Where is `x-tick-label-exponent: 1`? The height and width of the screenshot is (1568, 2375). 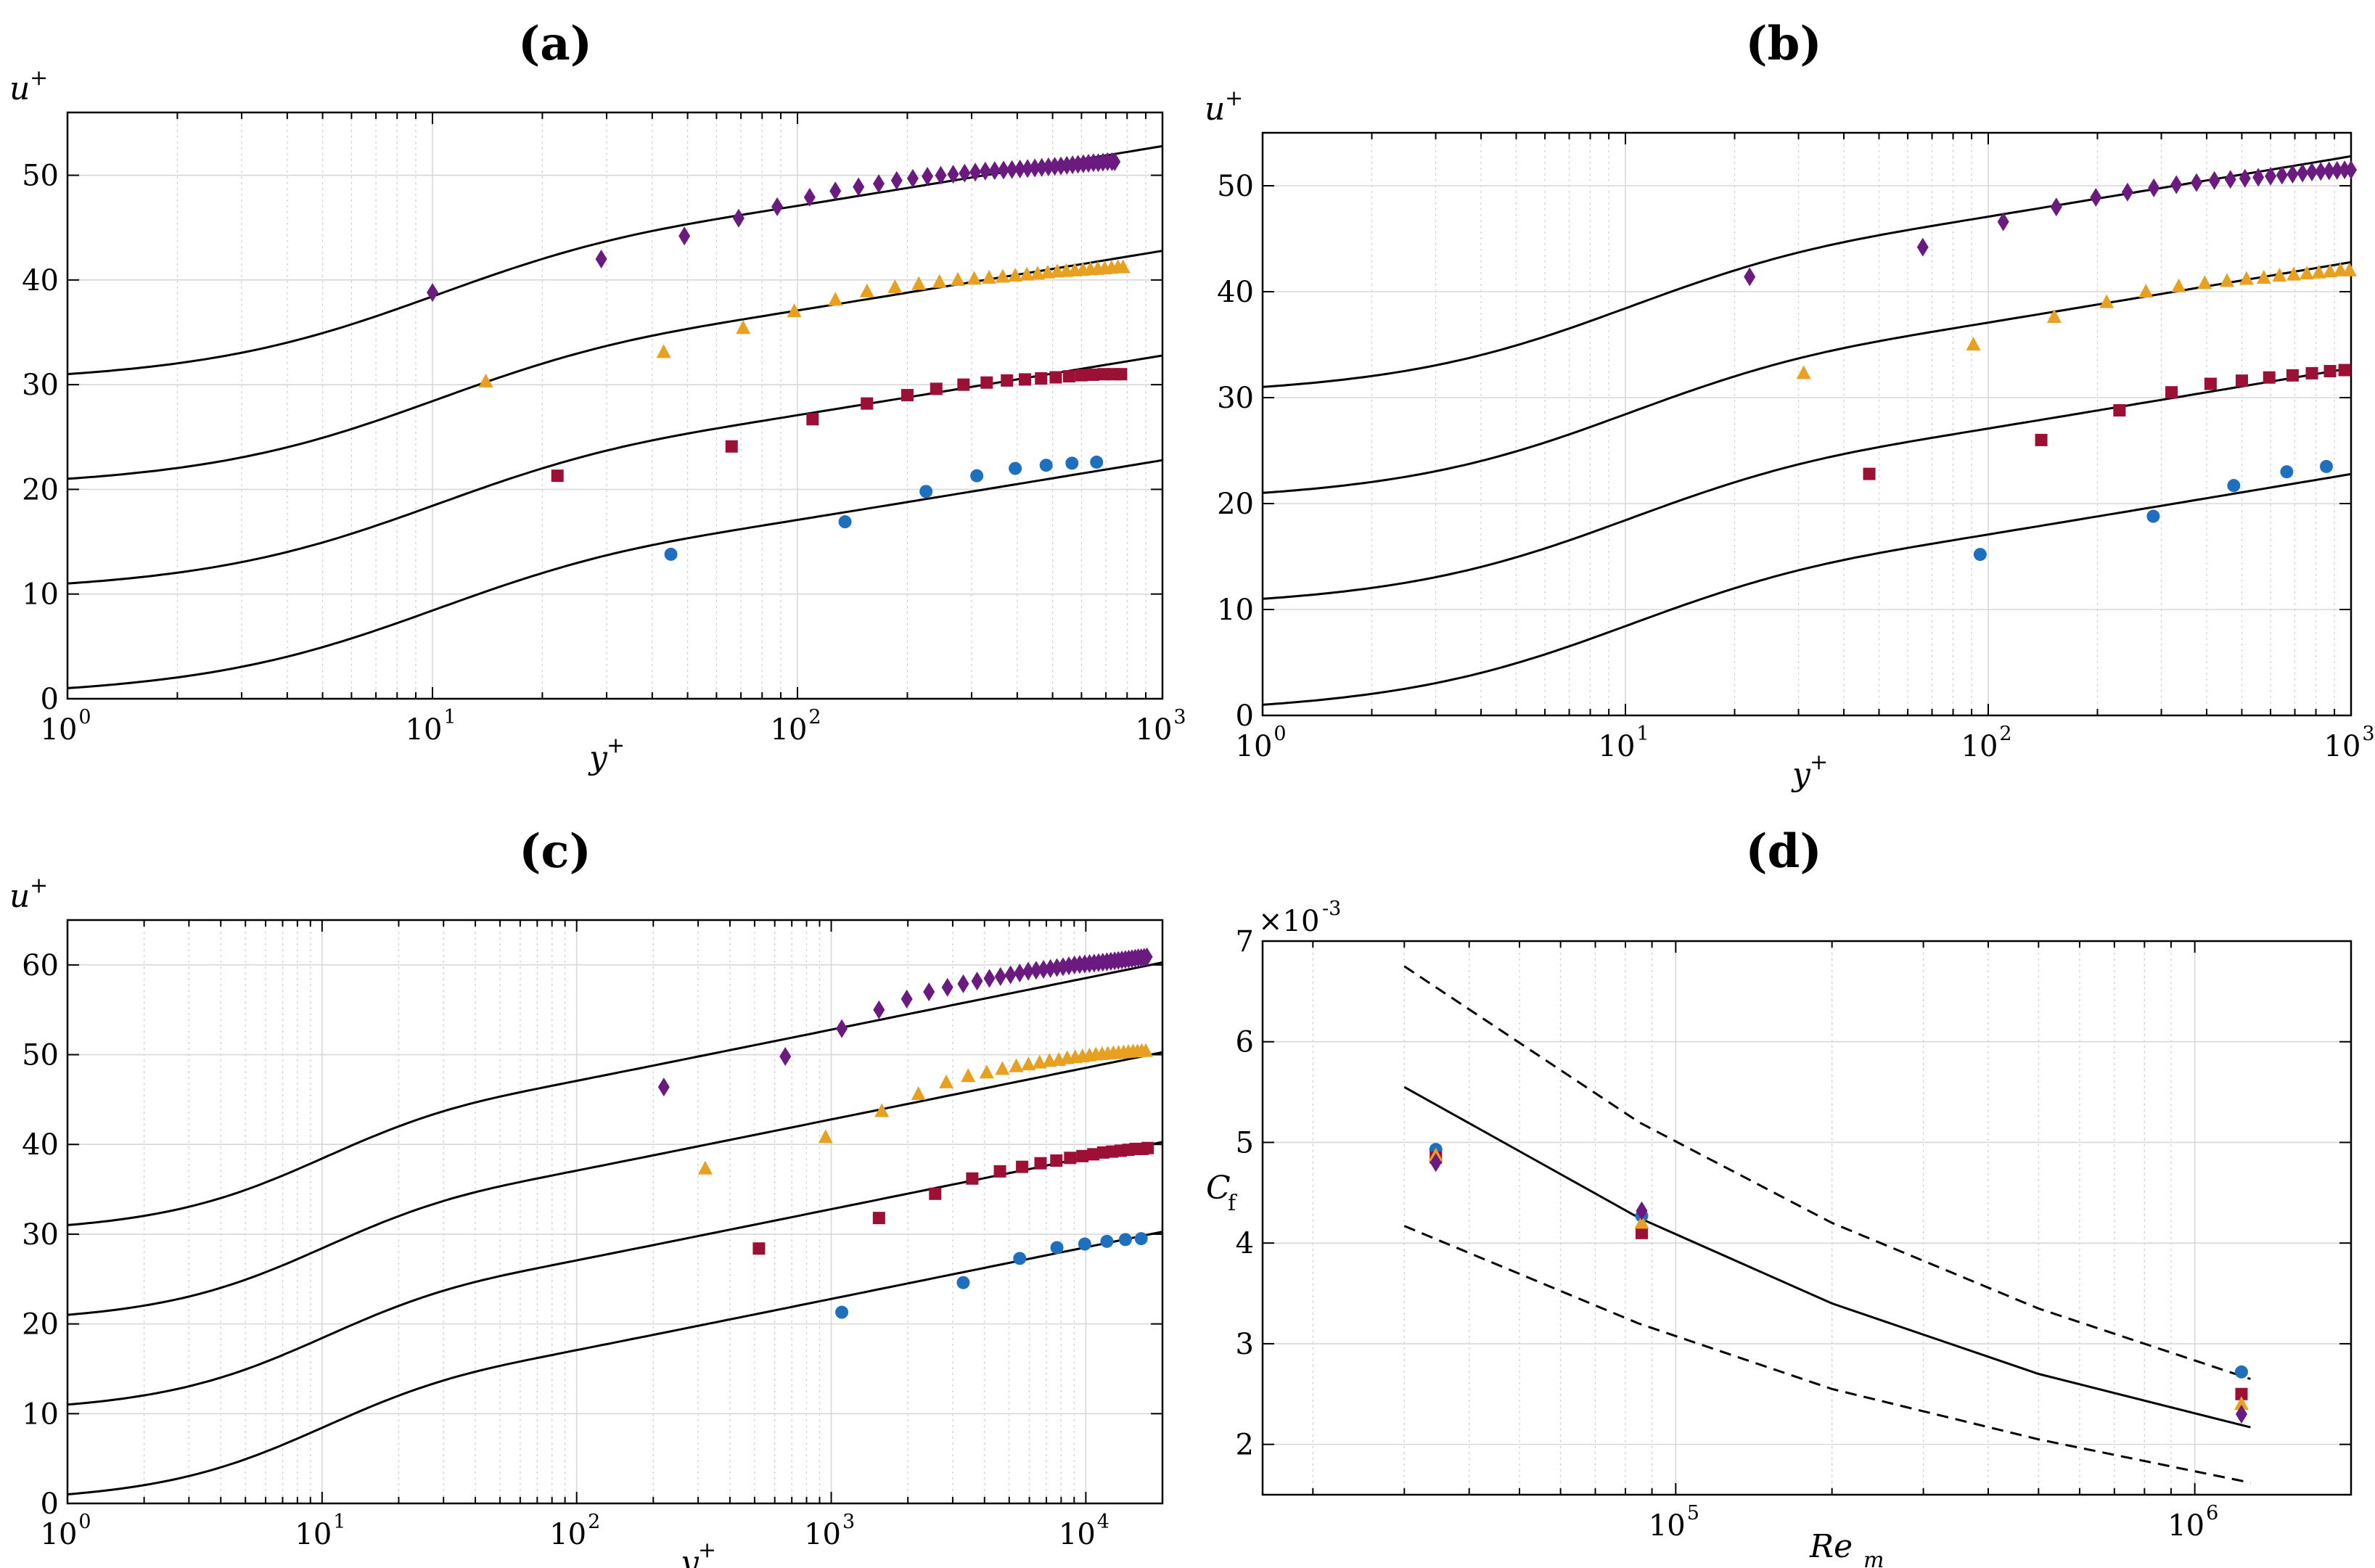 x-tick-label-exponent: 1 is located at coordinates (339, 1522).